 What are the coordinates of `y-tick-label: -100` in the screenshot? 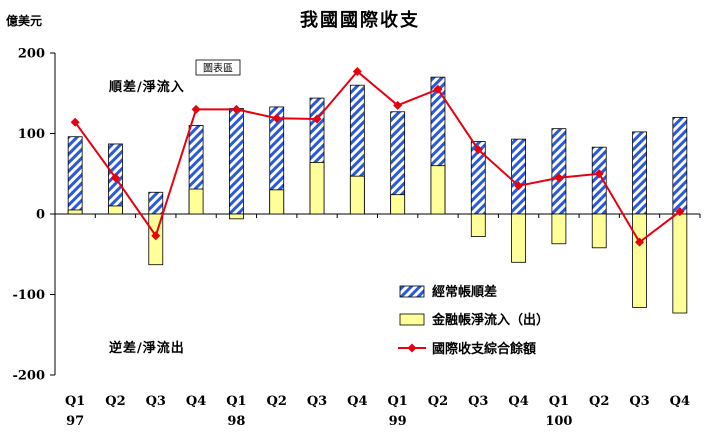 It's located at (28, 295).